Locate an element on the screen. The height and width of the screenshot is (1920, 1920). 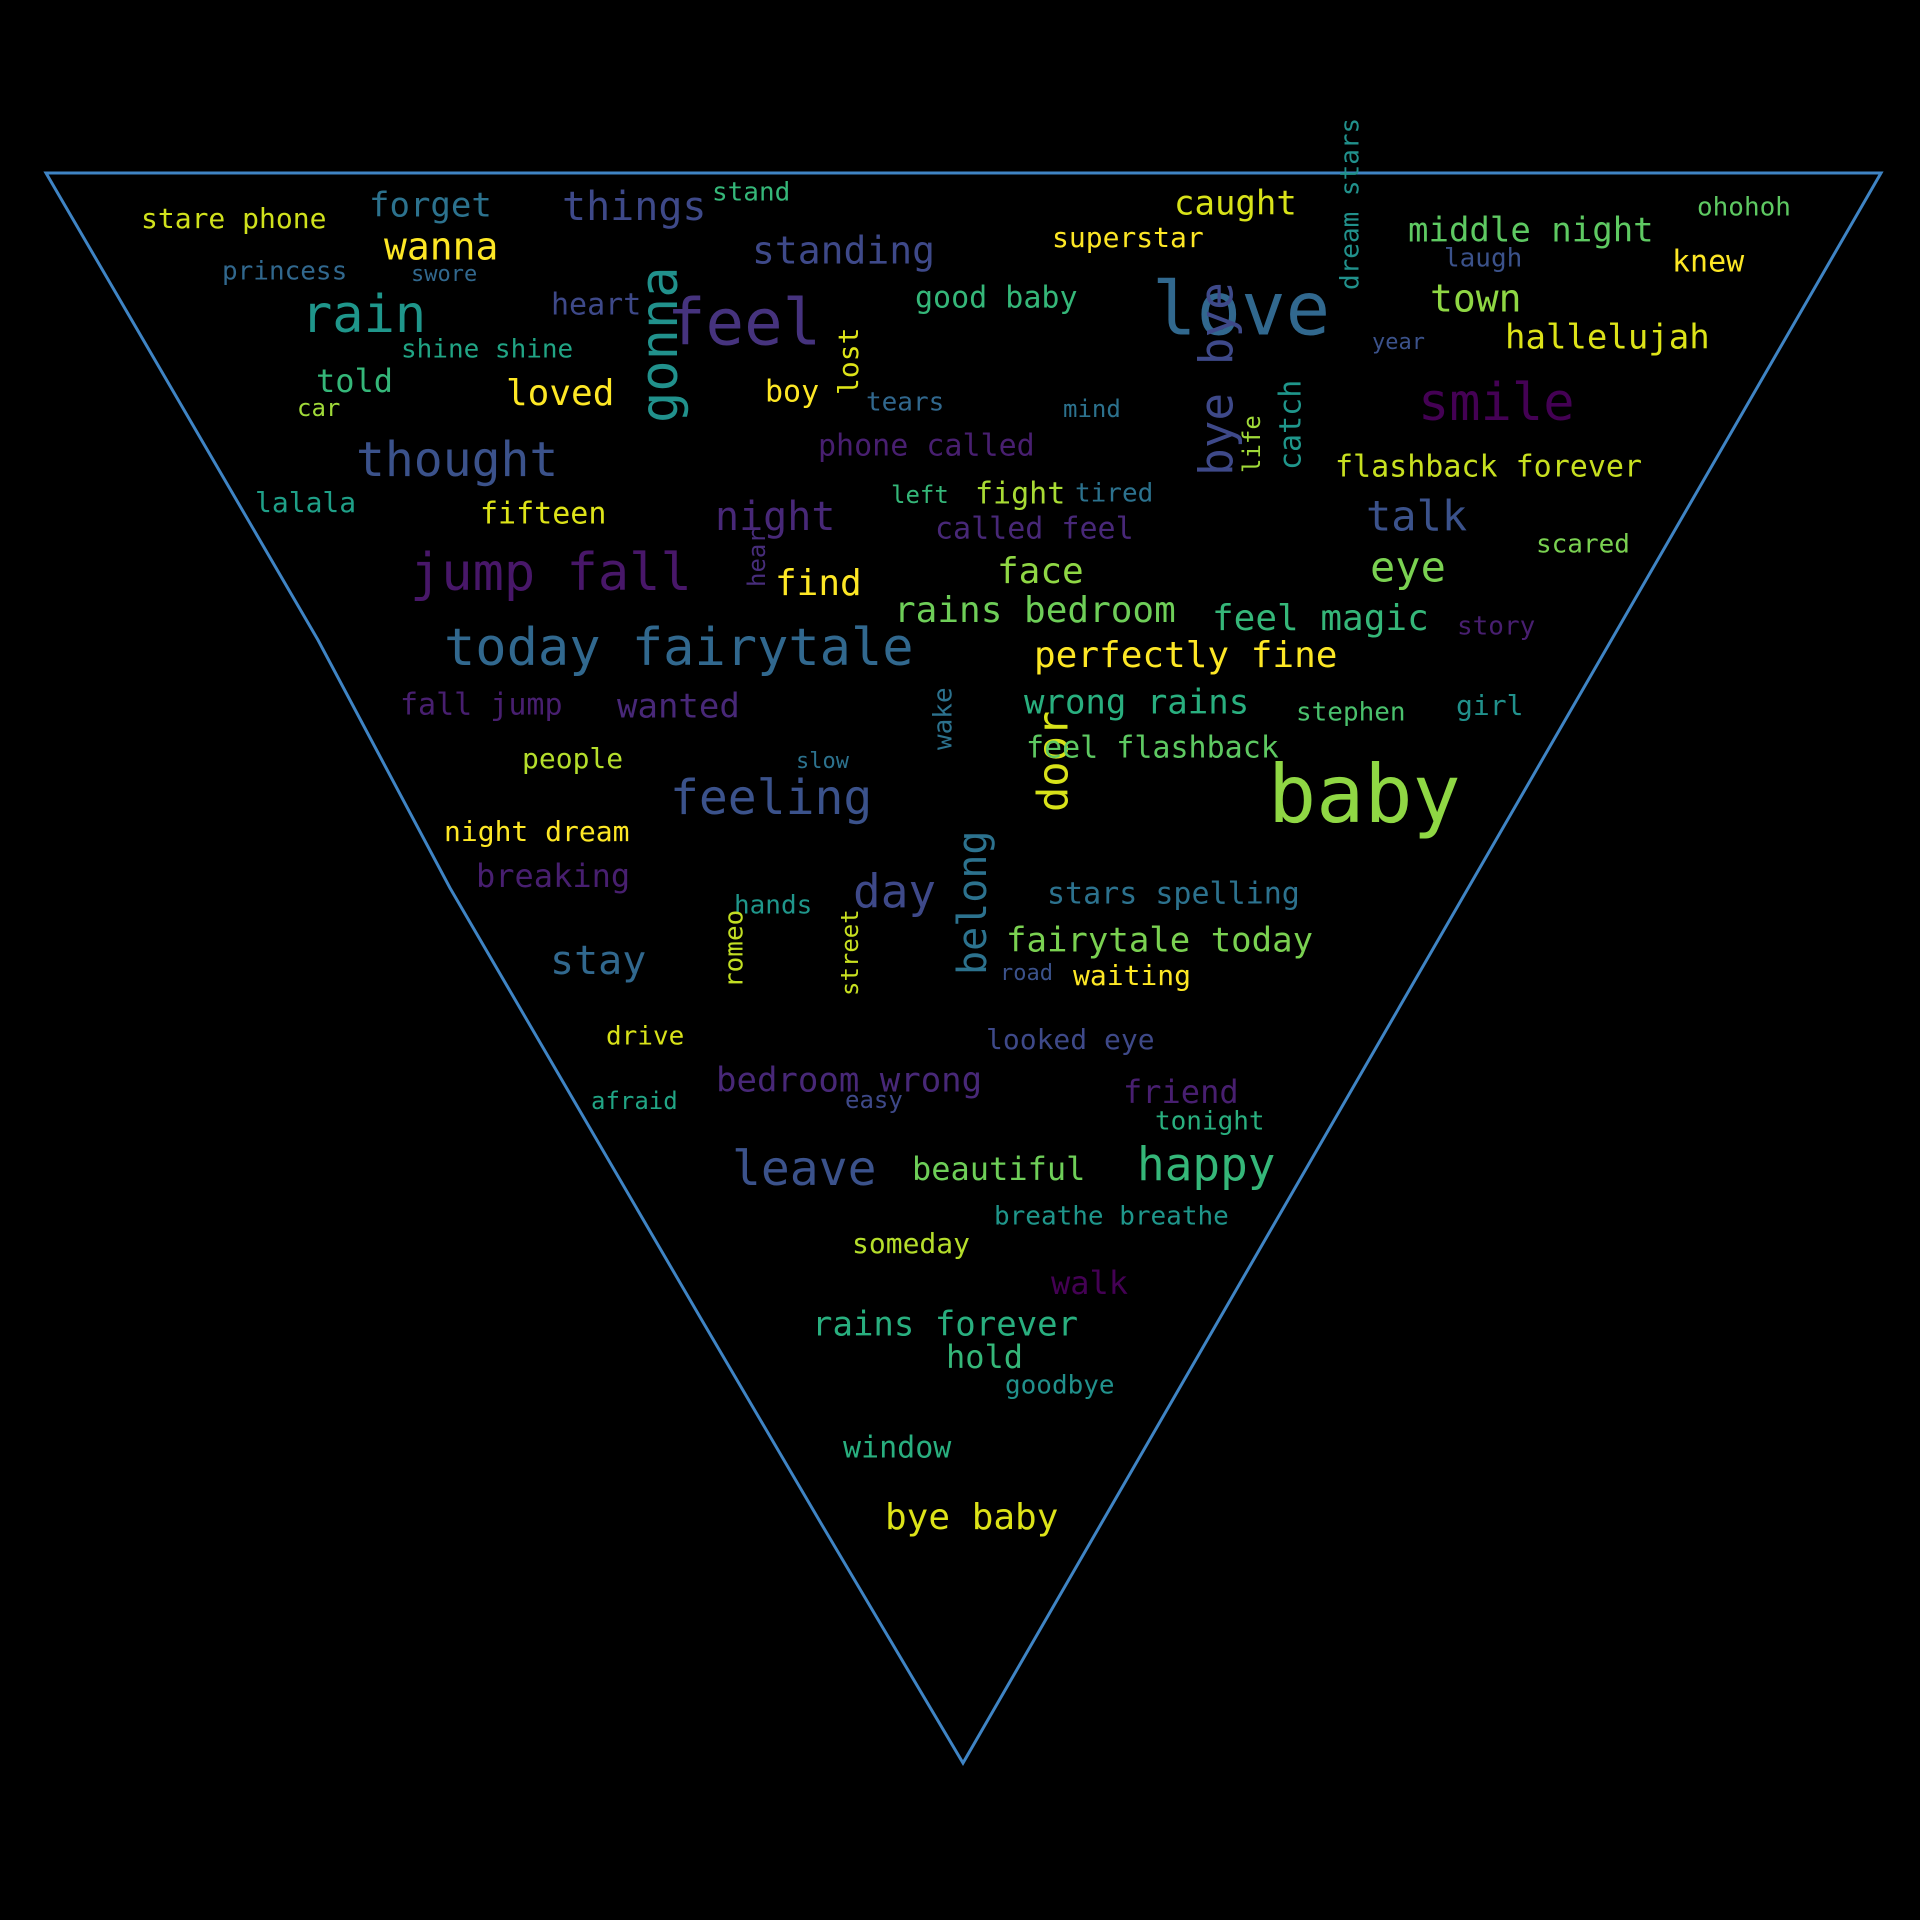
word-standing: standing is located at coordinates (843, 251).